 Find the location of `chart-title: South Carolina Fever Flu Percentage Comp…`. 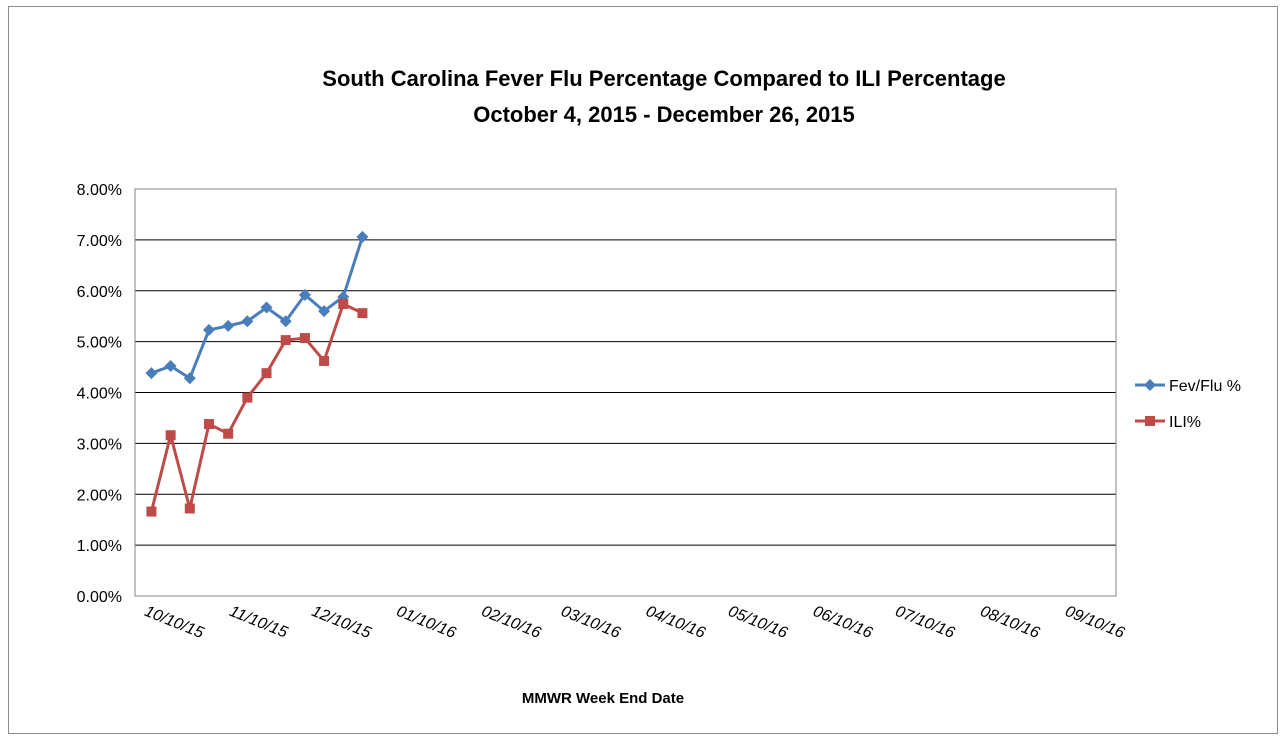

chart-title: South Carolina Fever Flu Percentage Comp… is located at coordinates (663, 78).